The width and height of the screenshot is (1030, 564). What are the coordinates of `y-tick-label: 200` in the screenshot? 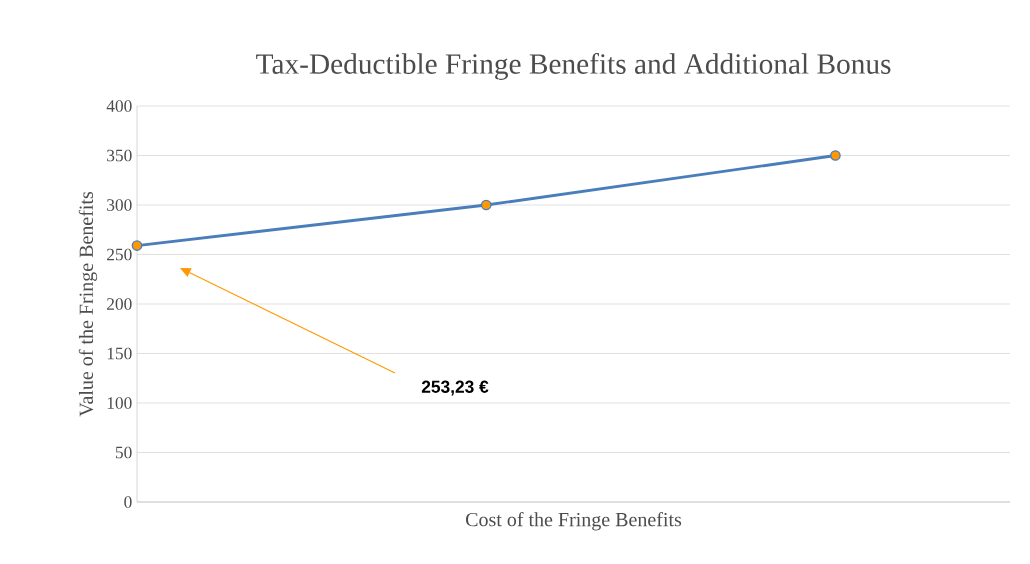 It's located at (119, 304).